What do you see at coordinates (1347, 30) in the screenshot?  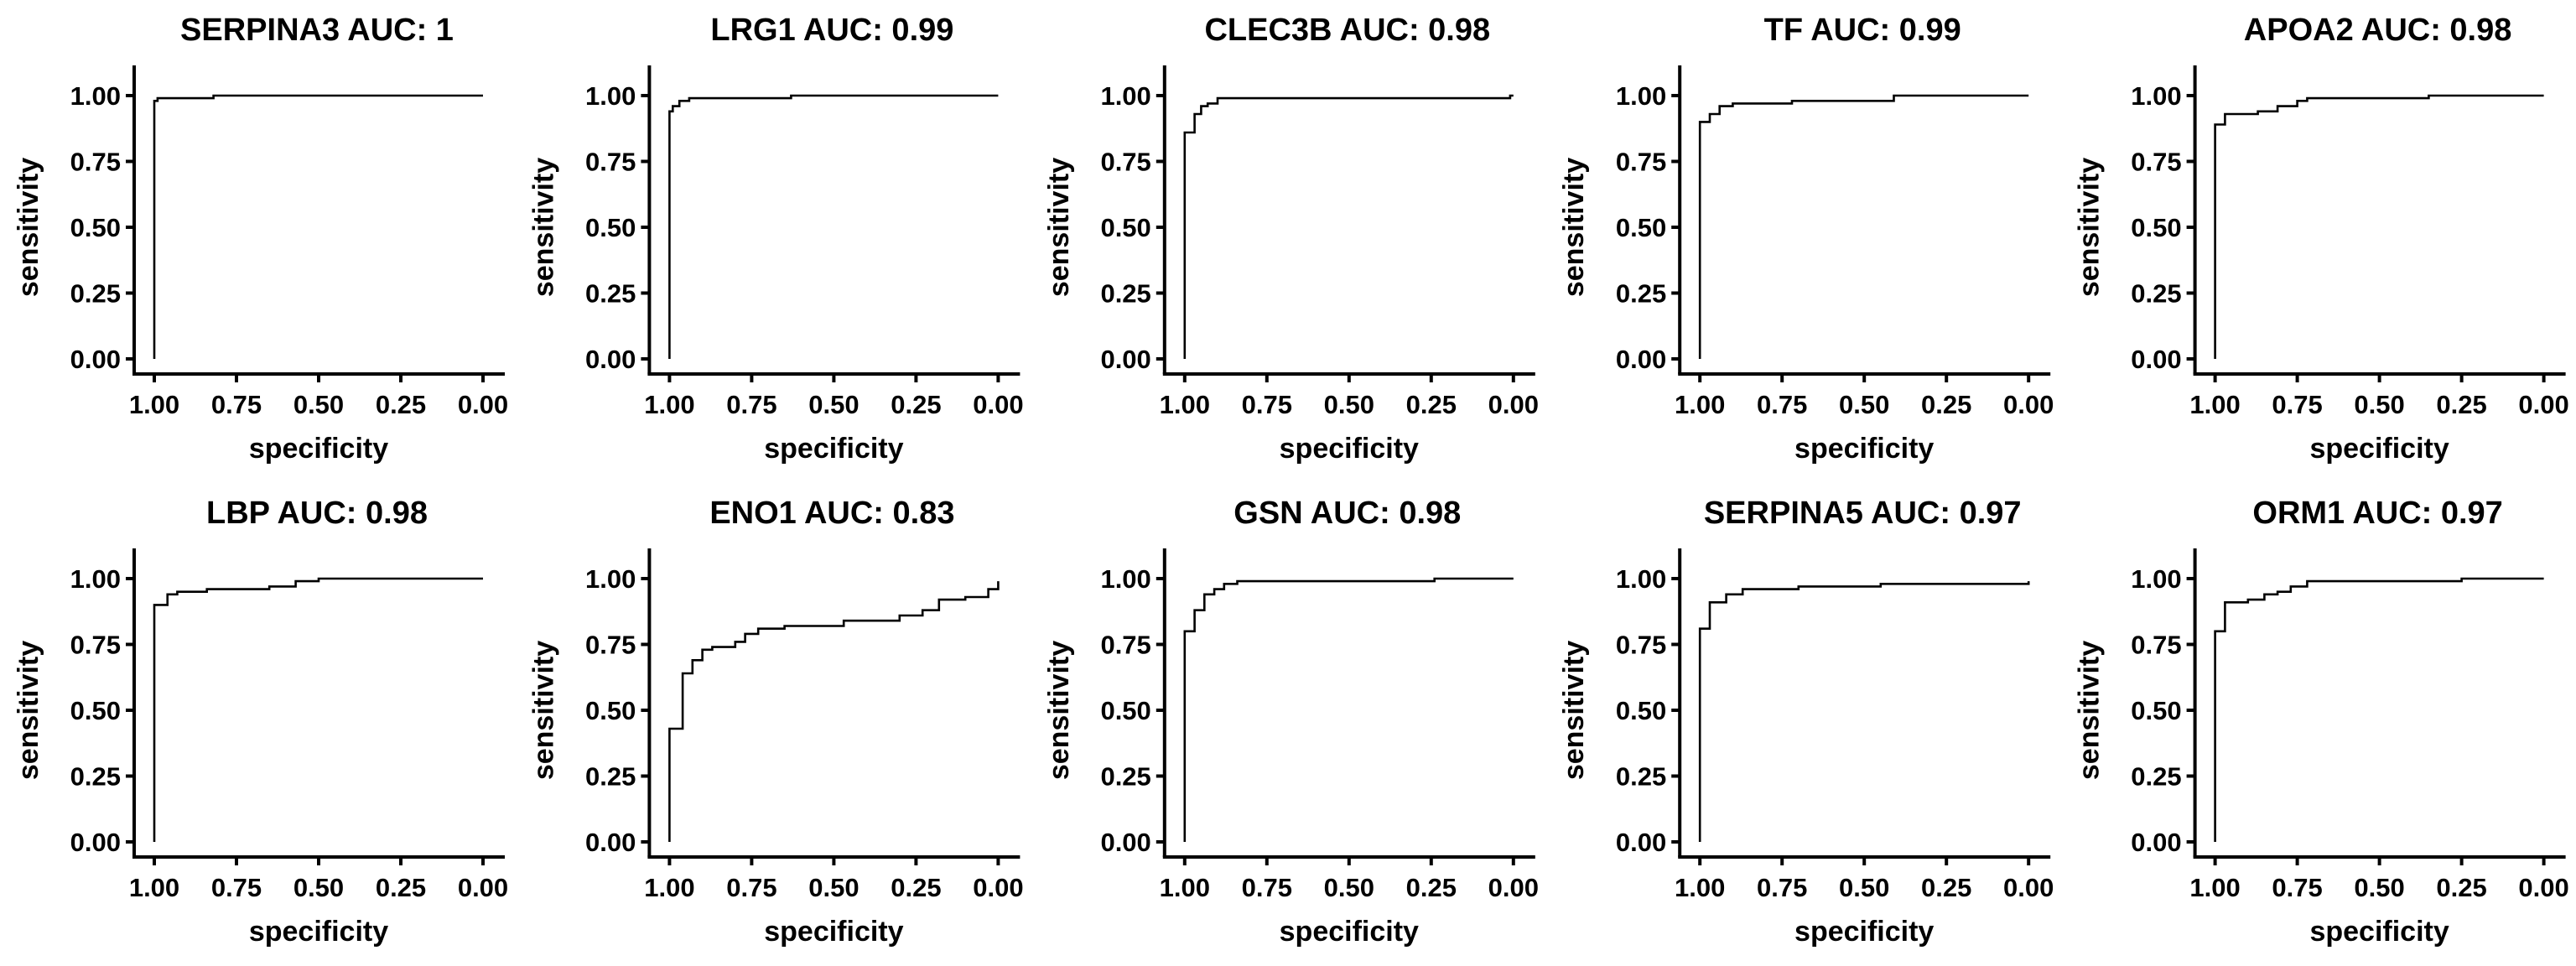 I see `panel-title: CLEC3B AUC: 0.98` at bounding box center [1347, 30].